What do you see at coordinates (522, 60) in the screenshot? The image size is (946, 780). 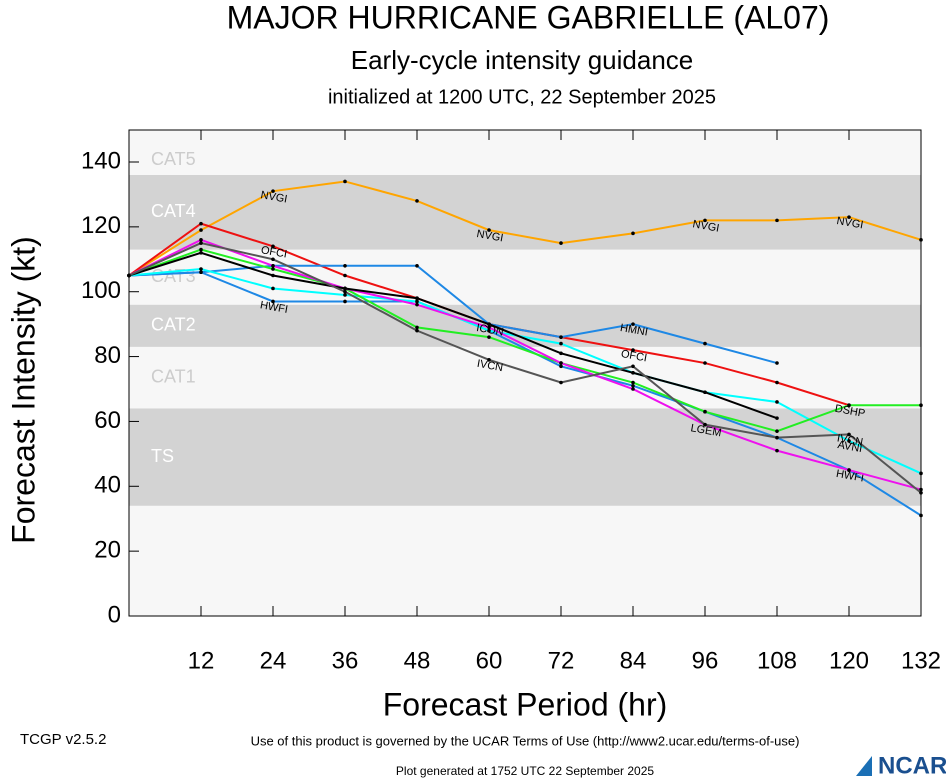 I see `chart-subtitle: Early-cycle intensity guidance` at bounding box center [522, 60].